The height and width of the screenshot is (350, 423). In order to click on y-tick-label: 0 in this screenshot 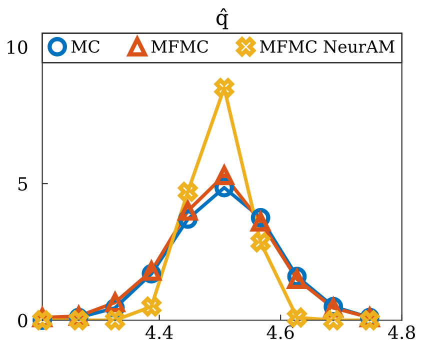, I will do `click(23, 321)`.